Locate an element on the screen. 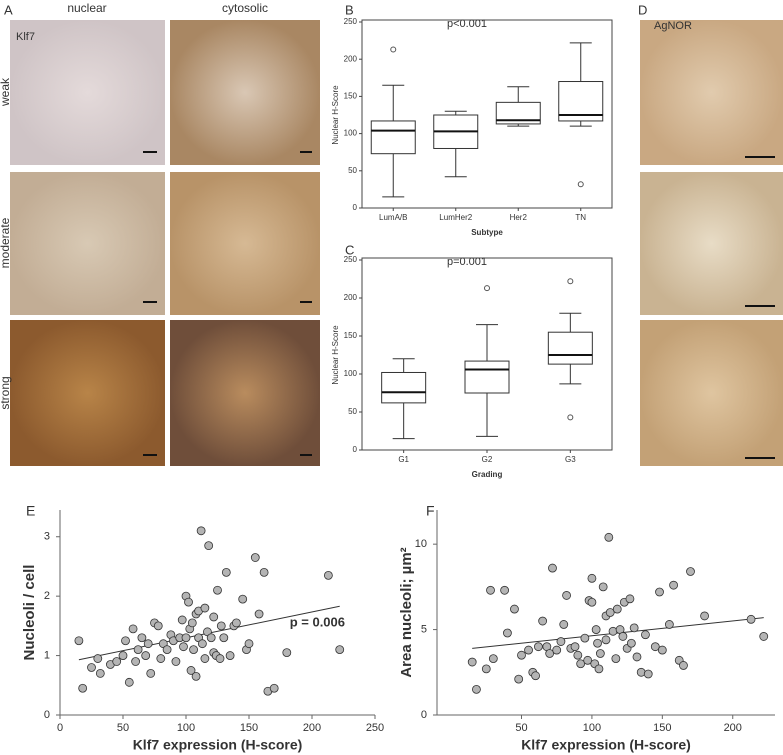  annotation: p = 0.006 is located at coordinates (317, 621).